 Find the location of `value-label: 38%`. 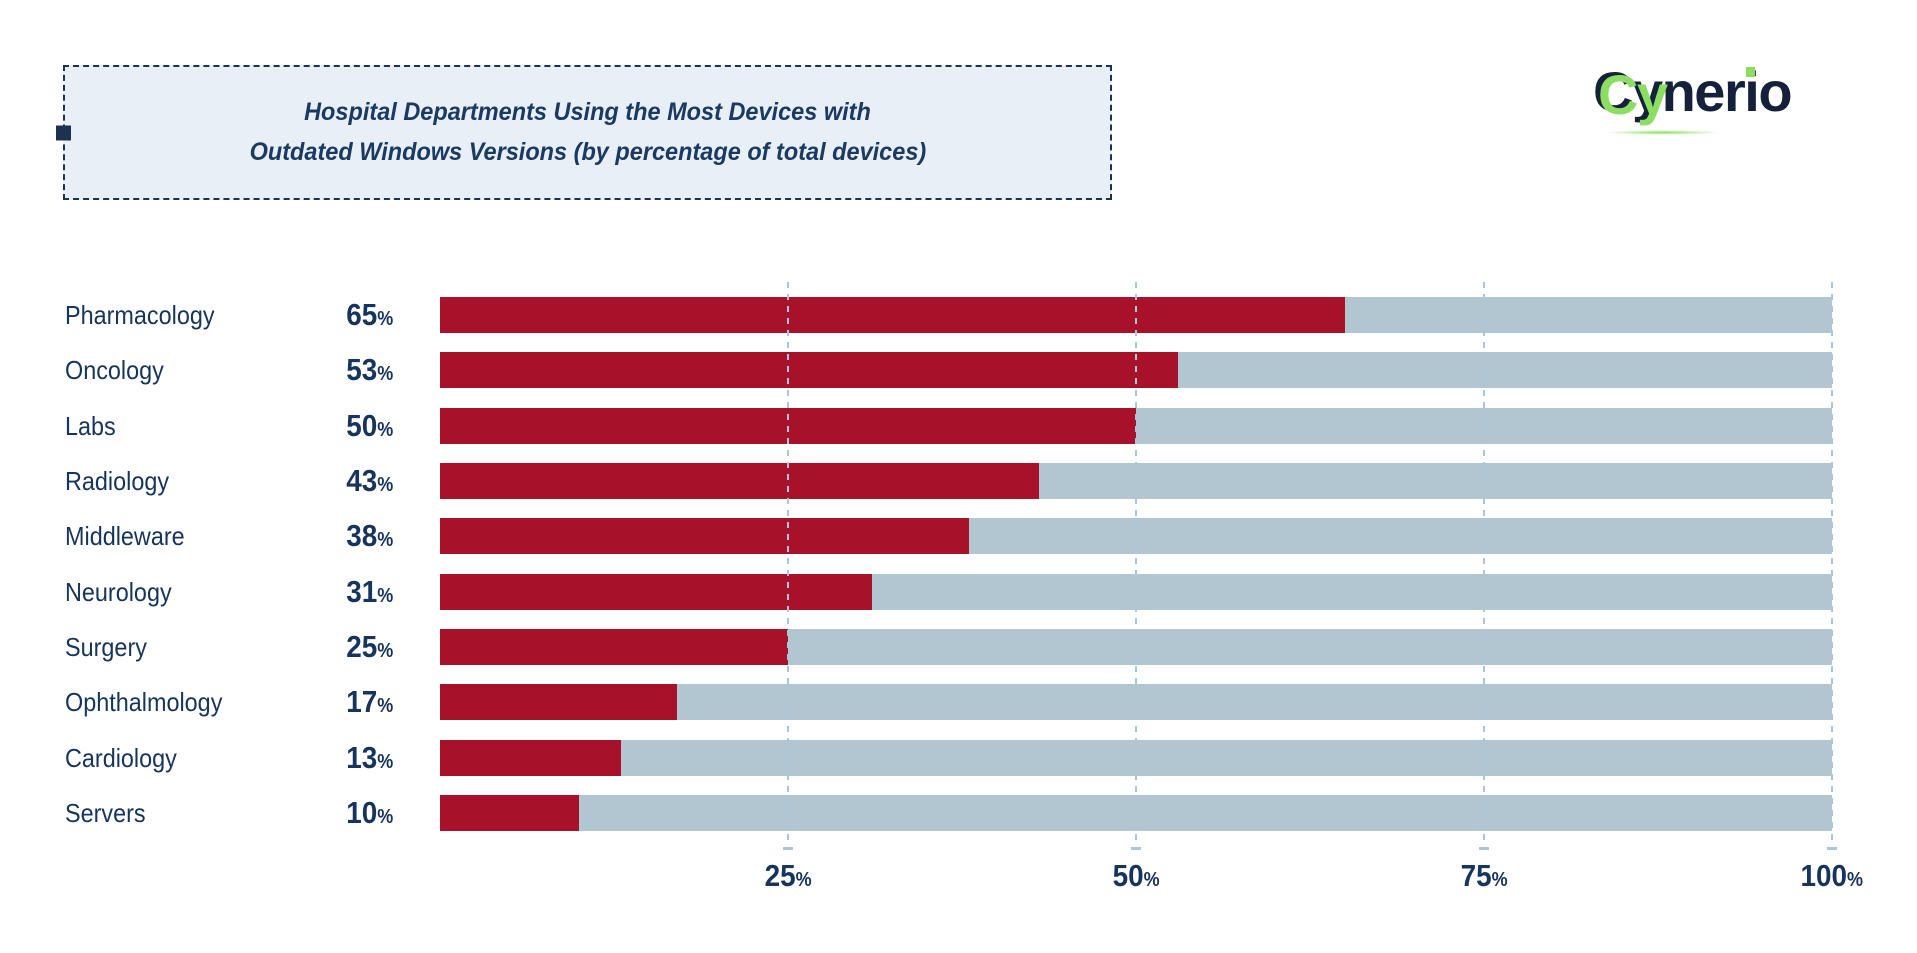

value-label: 38% is located at coordinates (369, 535).